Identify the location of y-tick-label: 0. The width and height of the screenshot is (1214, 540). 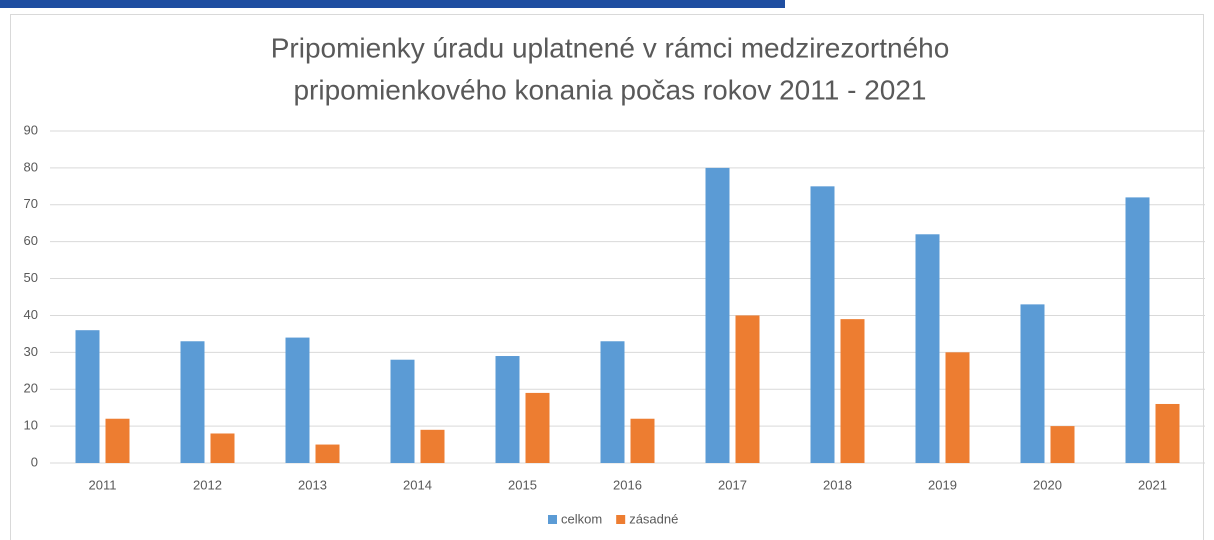
(34, 461).